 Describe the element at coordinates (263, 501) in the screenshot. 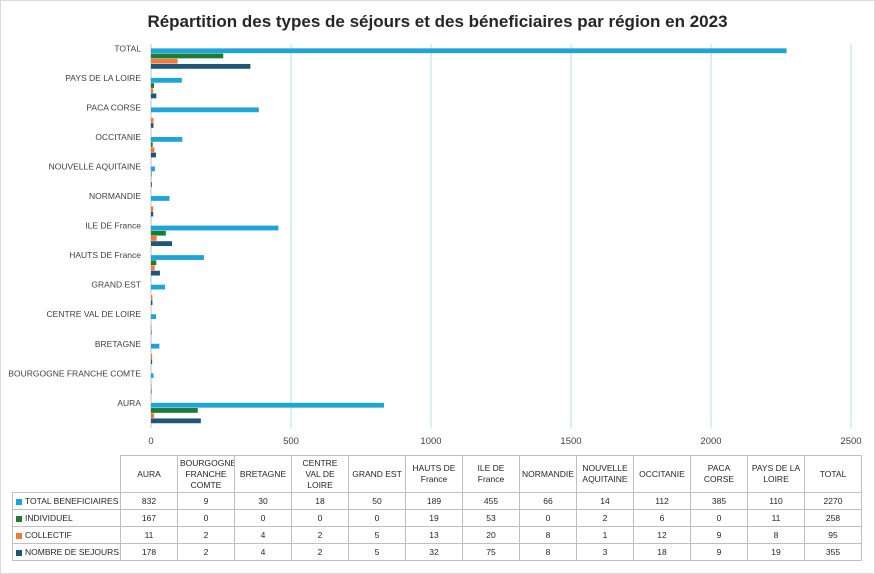

I see `table-cell: 30` at that location.